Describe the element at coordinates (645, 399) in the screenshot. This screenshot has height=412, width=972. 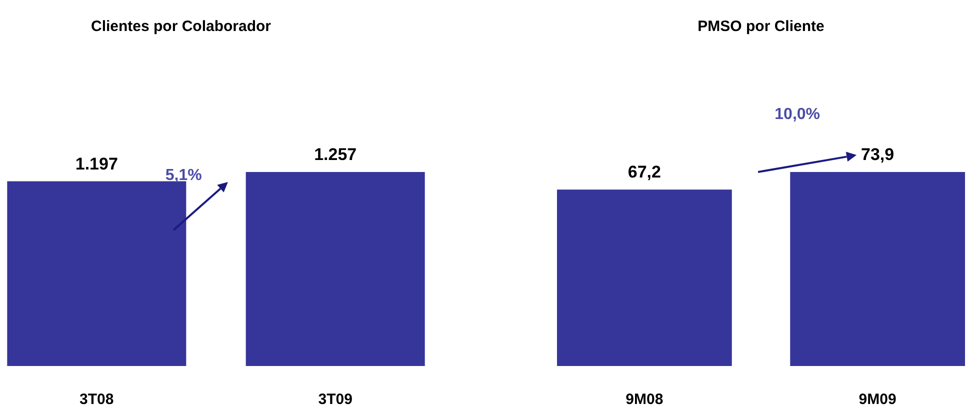
I see `x-tick-label: 9M08` at that location.